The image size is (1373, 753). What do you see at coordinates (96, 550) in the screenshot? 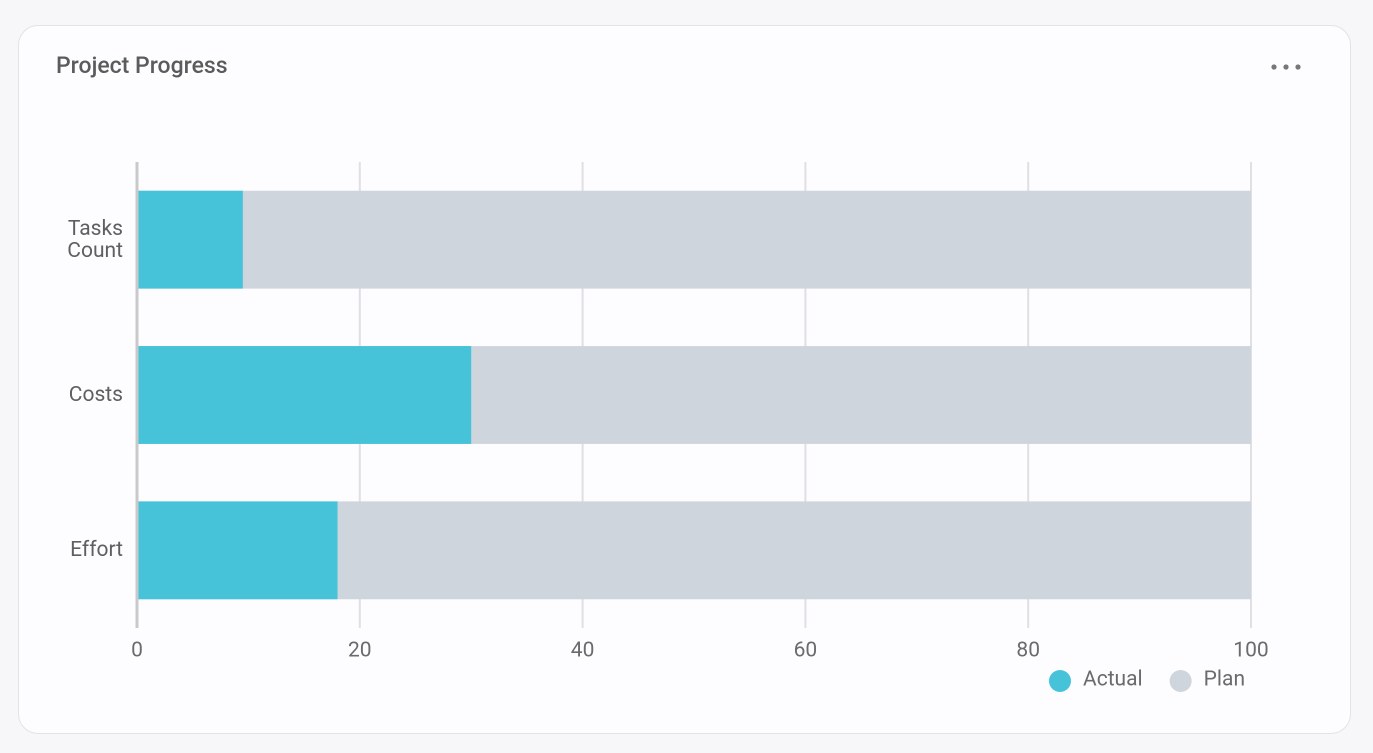
I see `y-tick-label: Effort` at bounding box center [96, 550].